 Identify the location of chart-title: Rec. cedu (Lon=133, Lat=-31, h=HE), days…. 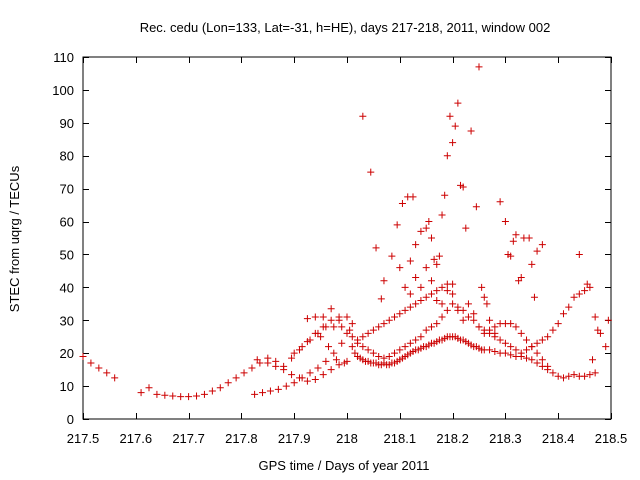
(345, 27).